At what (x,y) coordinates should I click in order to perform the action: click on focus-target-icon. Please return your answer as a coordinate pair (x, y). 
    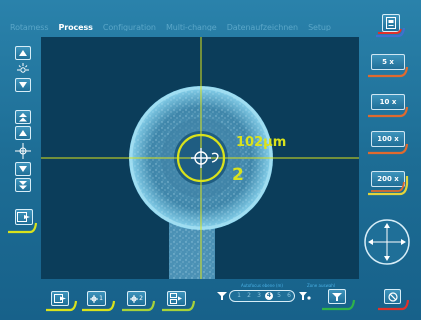
    Looking at the image, I should click on (23, 151).